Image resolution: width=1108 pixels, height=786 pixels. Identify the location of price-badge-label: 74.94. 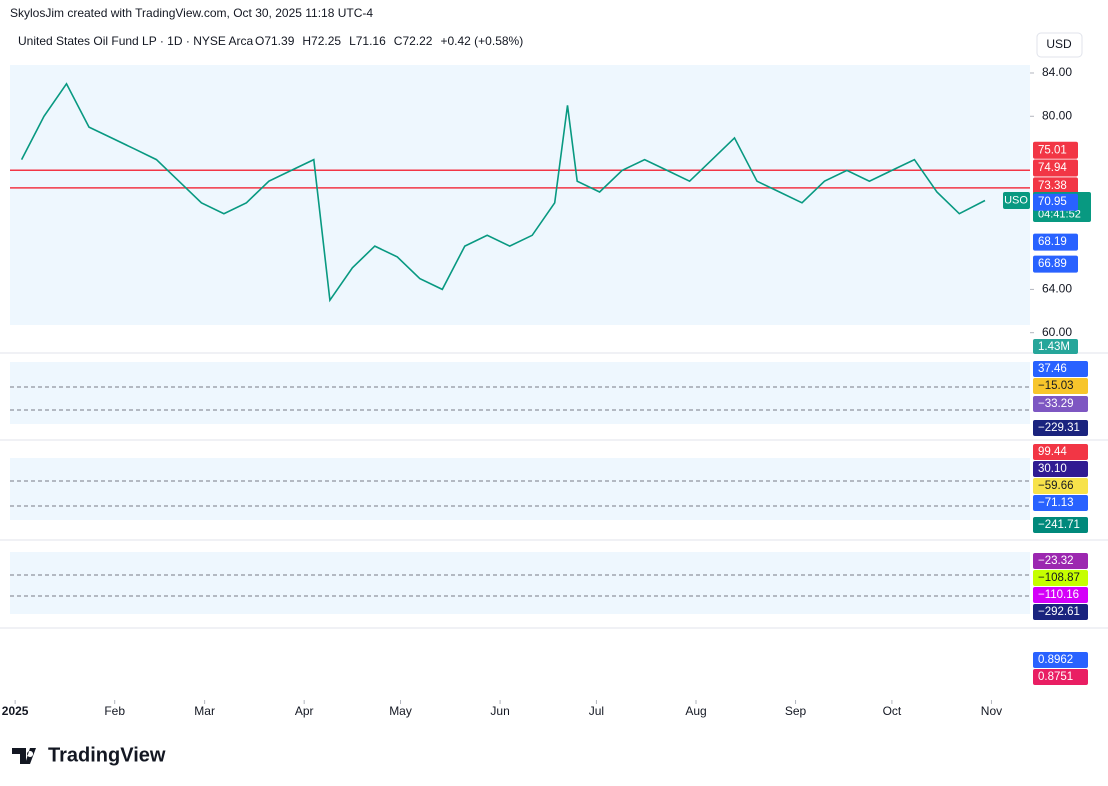
(1052, 168).